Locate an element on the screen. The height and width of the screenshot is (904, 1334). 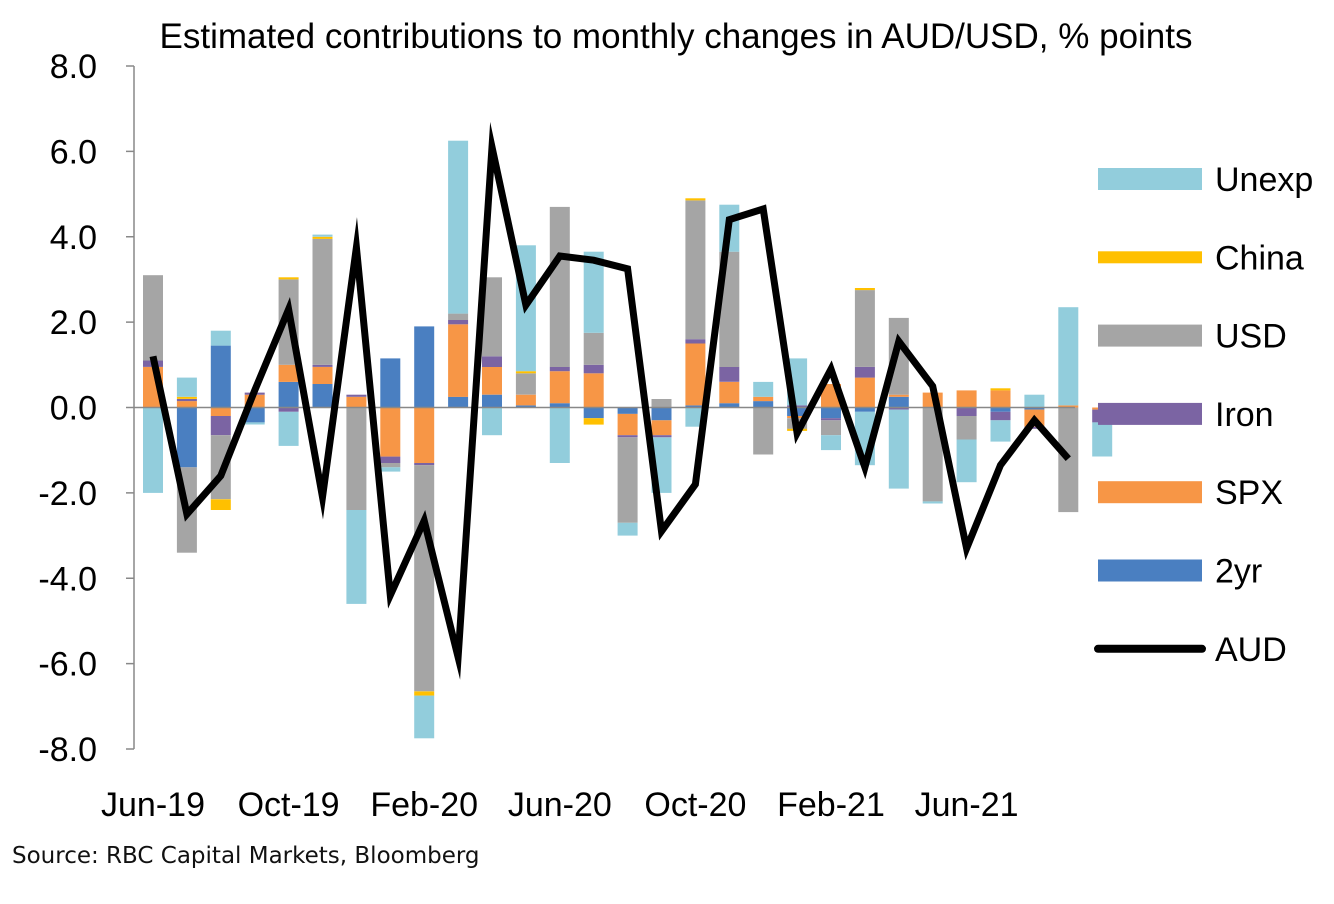
legend-item-iron: Iron is located at coordinates (1186, 415).